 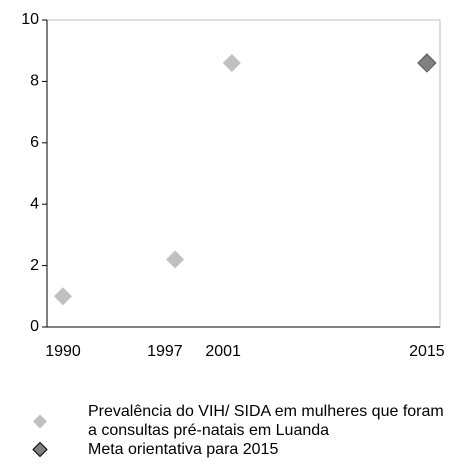 What do you see at coordinates (223, 351) in the screenshot?
I see `x-tick-label: 2001` at bounding box center [223, 351].